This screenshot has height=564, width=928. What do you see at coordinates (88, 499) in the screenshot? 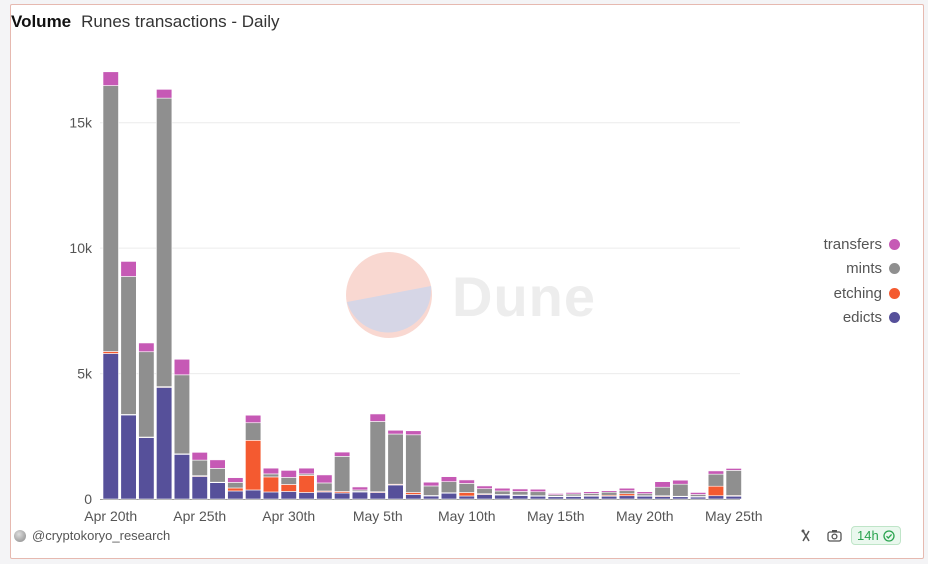
I see `y-tick-label: 0` at bounding box center [88, 499].